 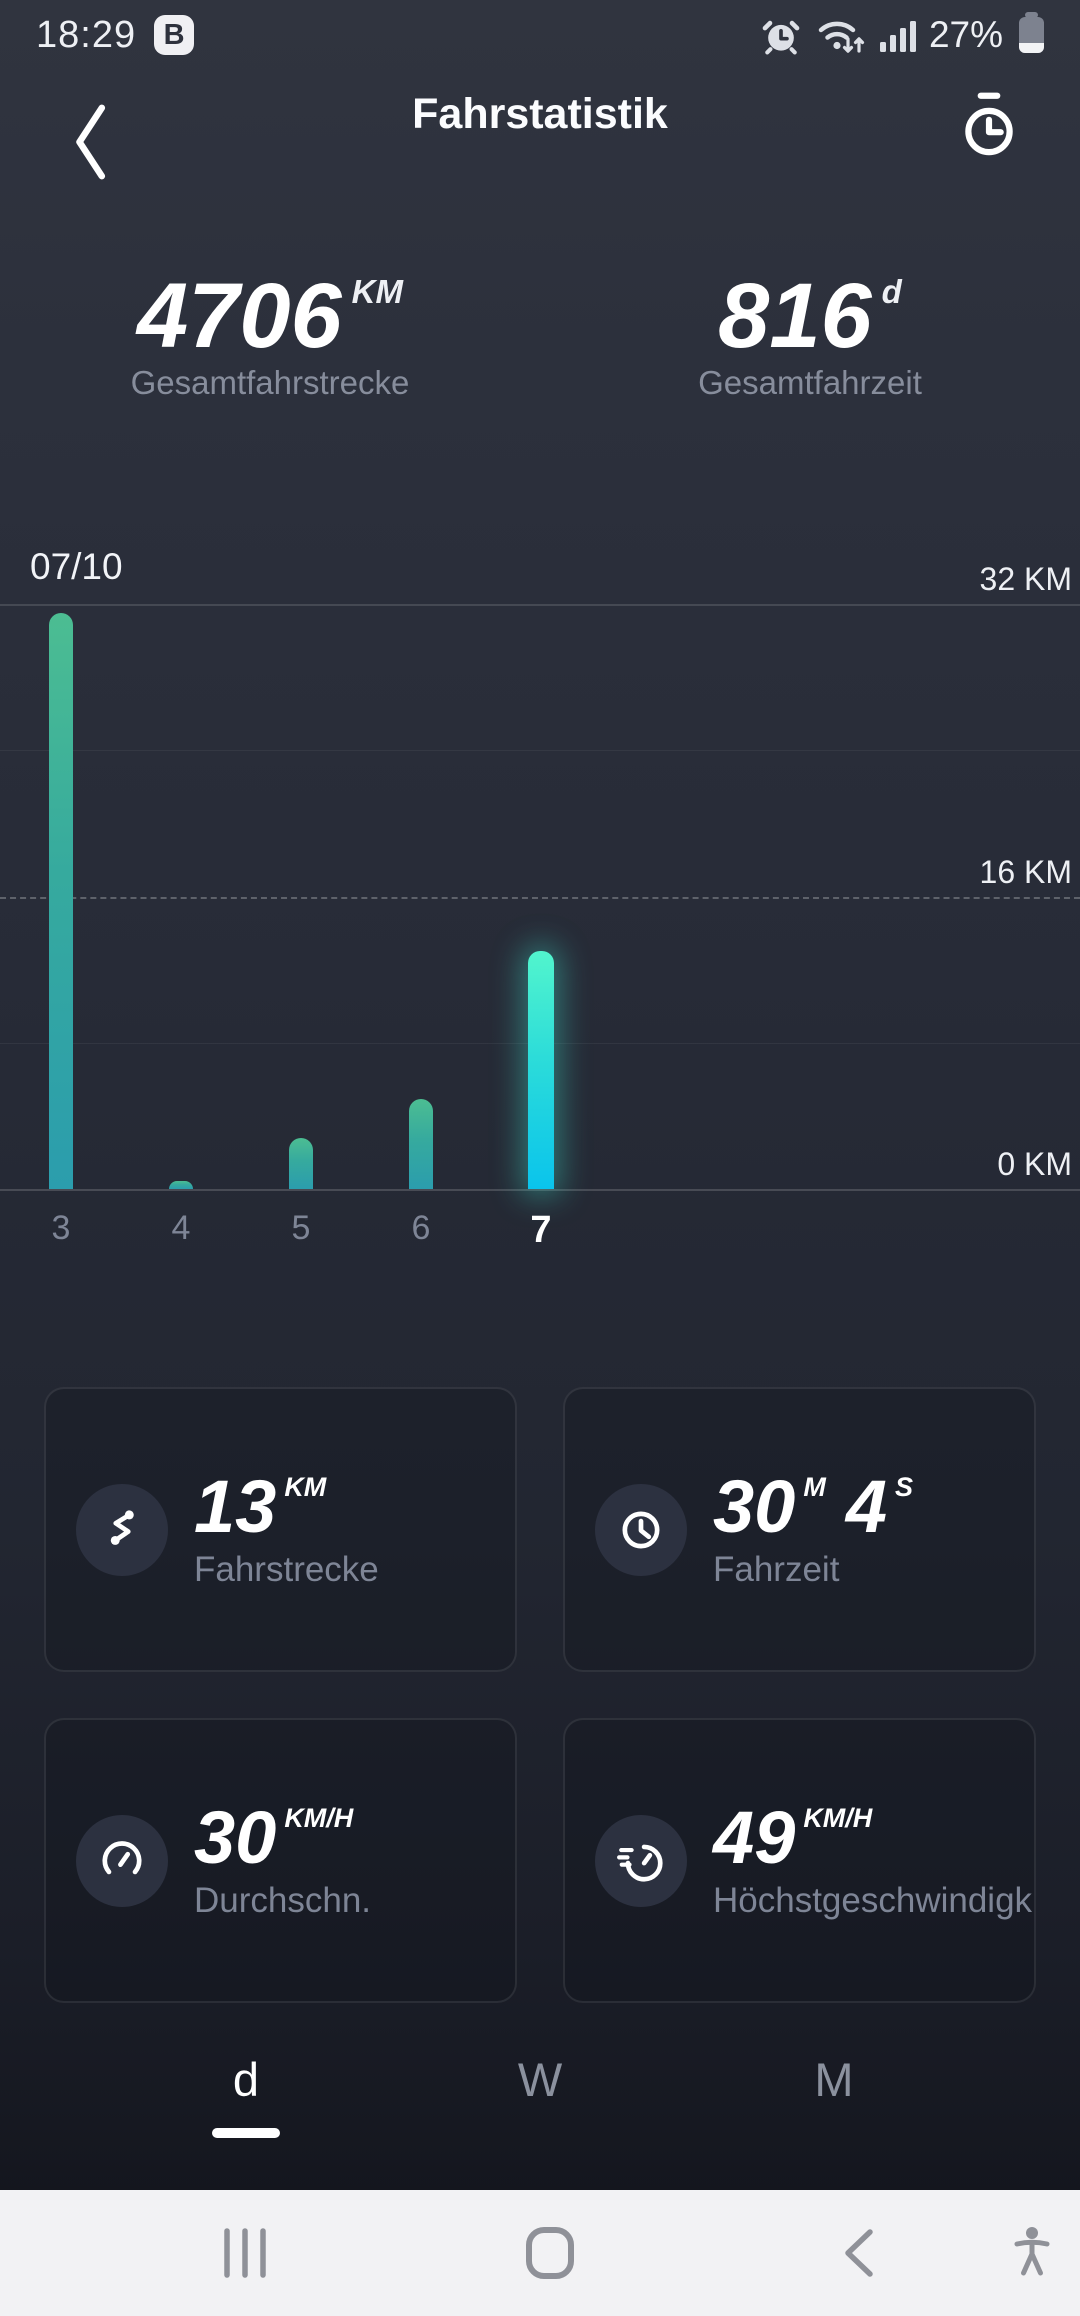 I want to click on card-label: Fahrstrecke, so click(x=286, y=1569).